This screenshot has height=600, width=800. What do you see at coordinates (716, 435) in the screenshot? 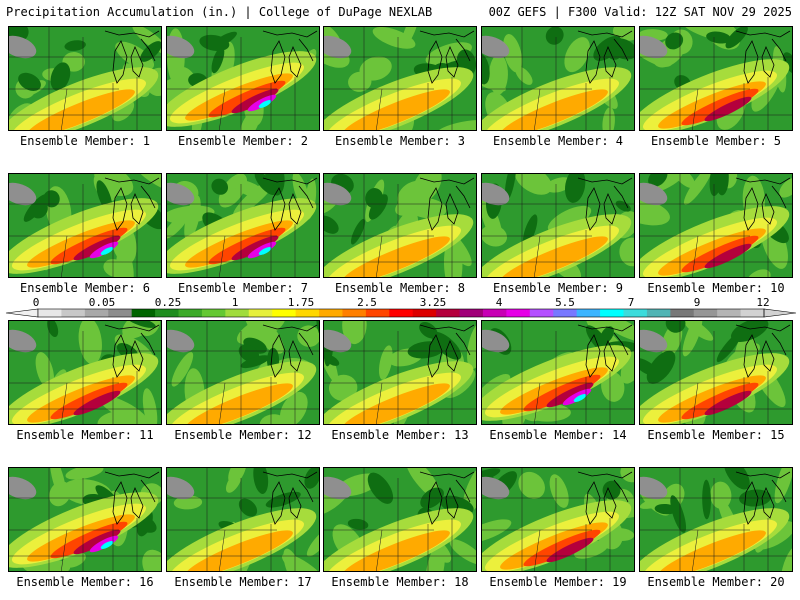
I see `ensemble-member-label: Ensemble Member: 15` at bounding box center [716, 435].